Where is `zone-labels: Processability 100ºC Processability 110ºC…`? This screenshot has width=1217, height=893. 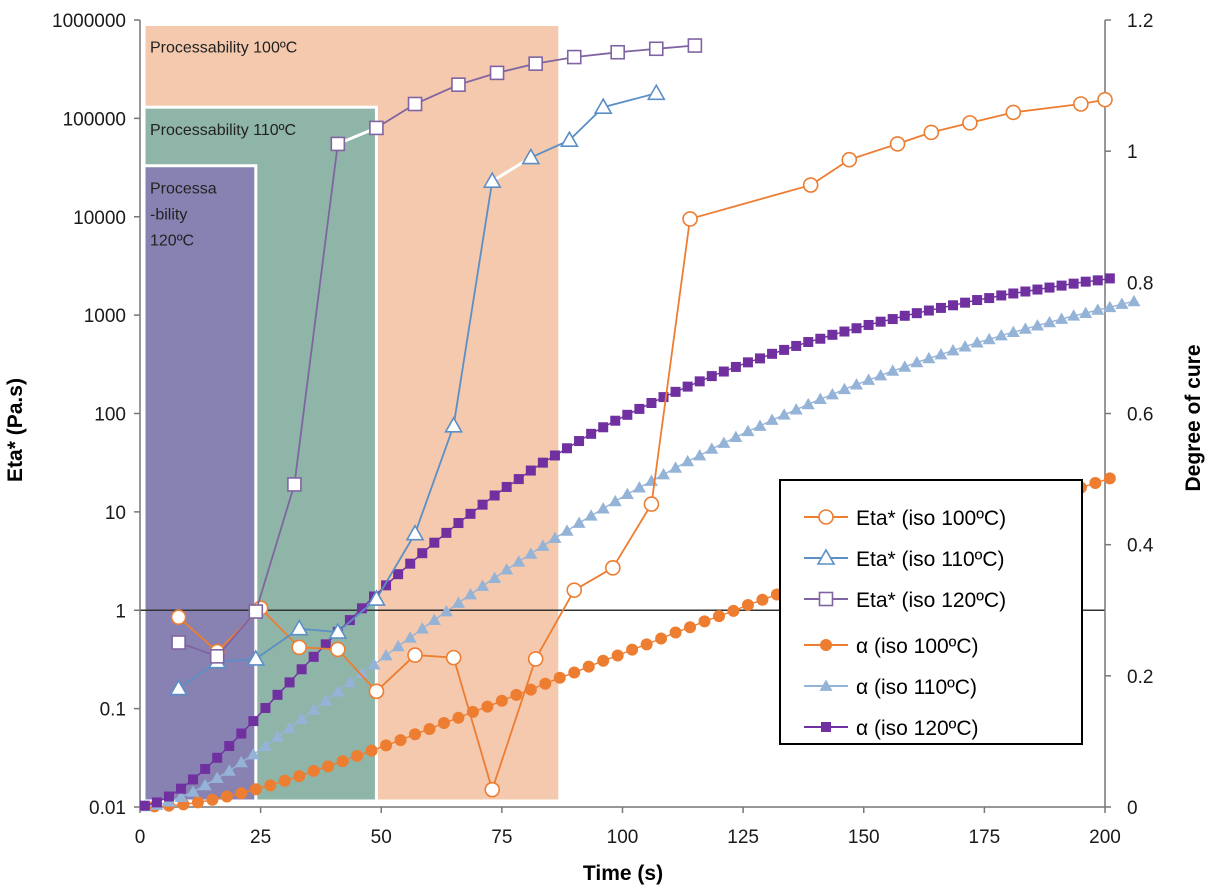
zone-labels: Processability 100ºC Processability 110ºC… is located at coordinates (223, 145).